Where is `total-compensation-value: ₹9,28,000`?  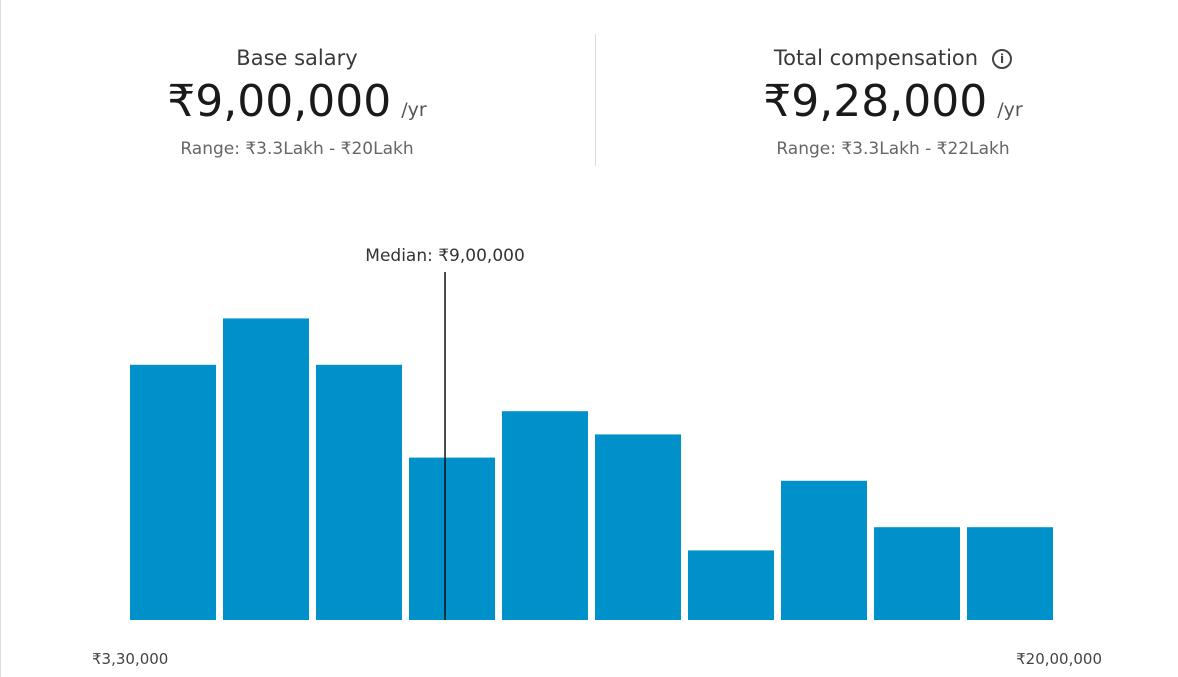
total-compensation-value: ₹9,28,000 is located at coordinates (875, 101).